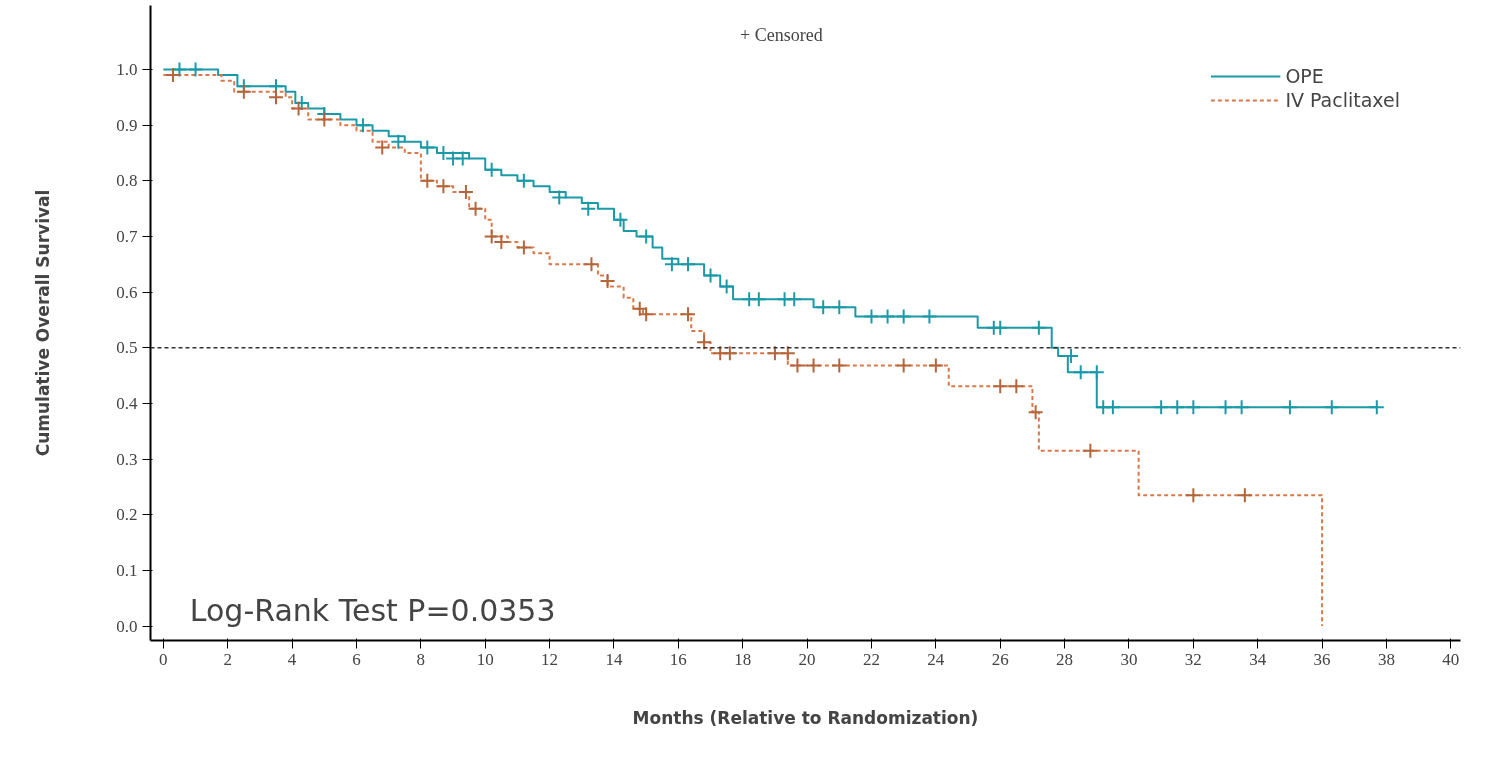  What do you see at coordinates (127, 69) in the screenshot?
I see `y-tick-label: 1.0` at bounding box center [127, 69].